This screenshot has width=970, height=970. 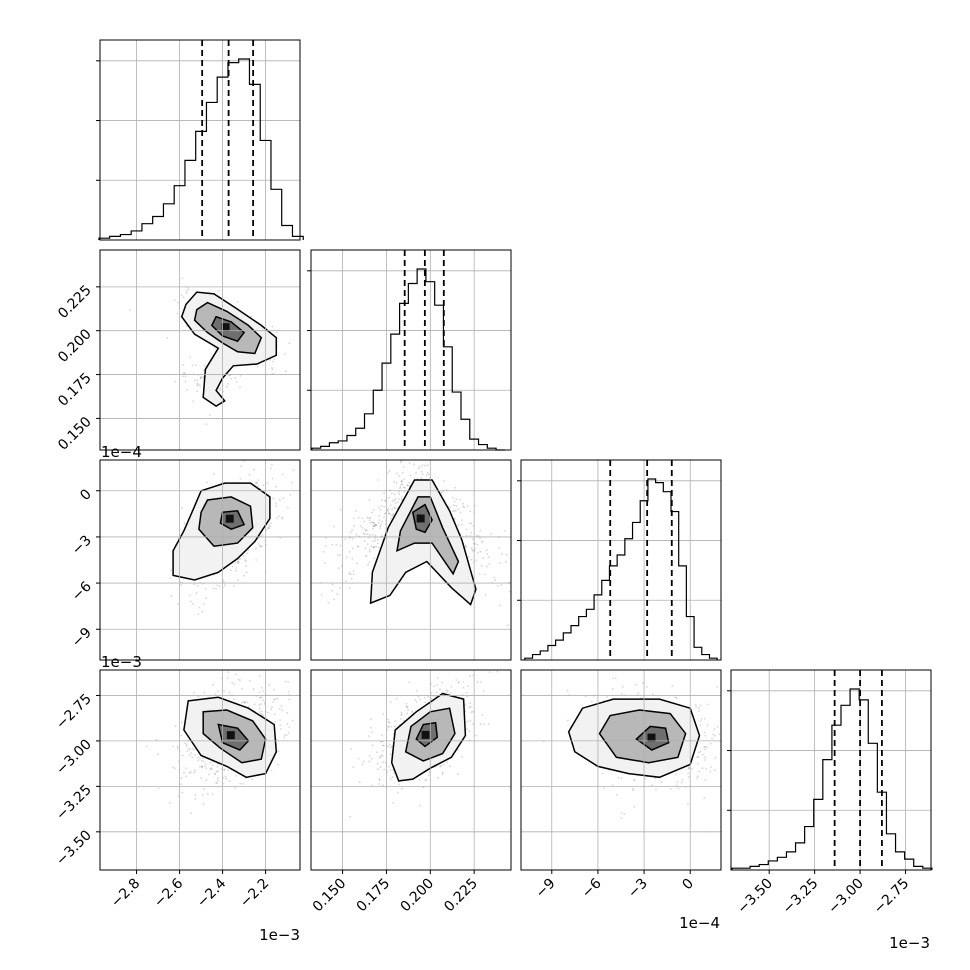 I want to click on ytick-label-1-1: 0.175, so click(x=75, y=390).